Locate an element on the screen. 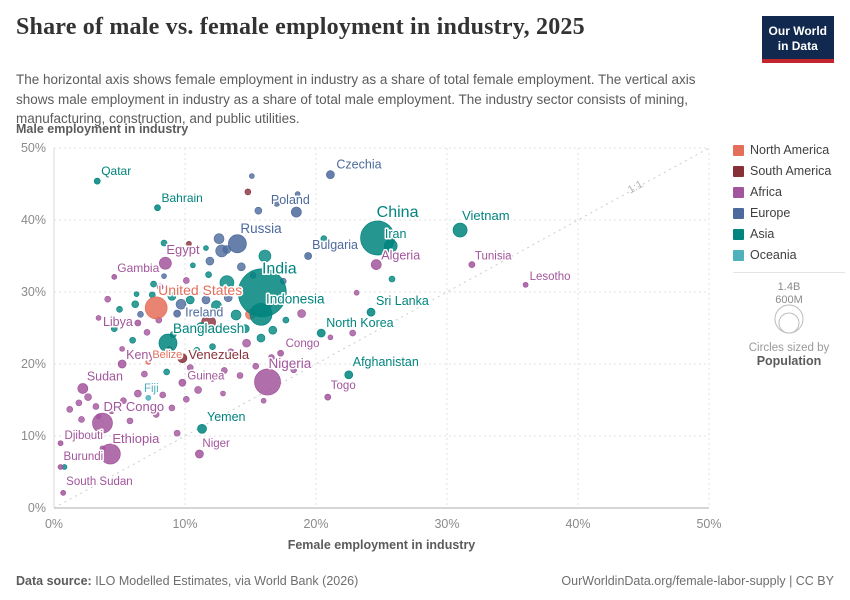 This screenshot has width=850, height=600. data-point-fiji is located at coordinates (148, 397).